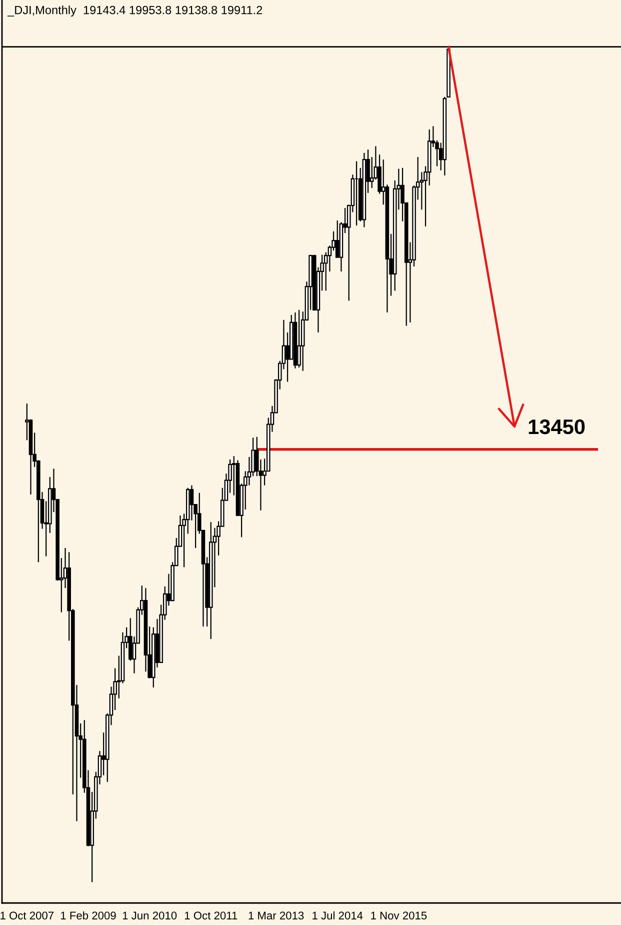 This screenshot has width=621, height=925. Describe the element at coordinates (337, 915) in the screenshot. I see `x-tick-label: 1 Jul 2014` at that location.